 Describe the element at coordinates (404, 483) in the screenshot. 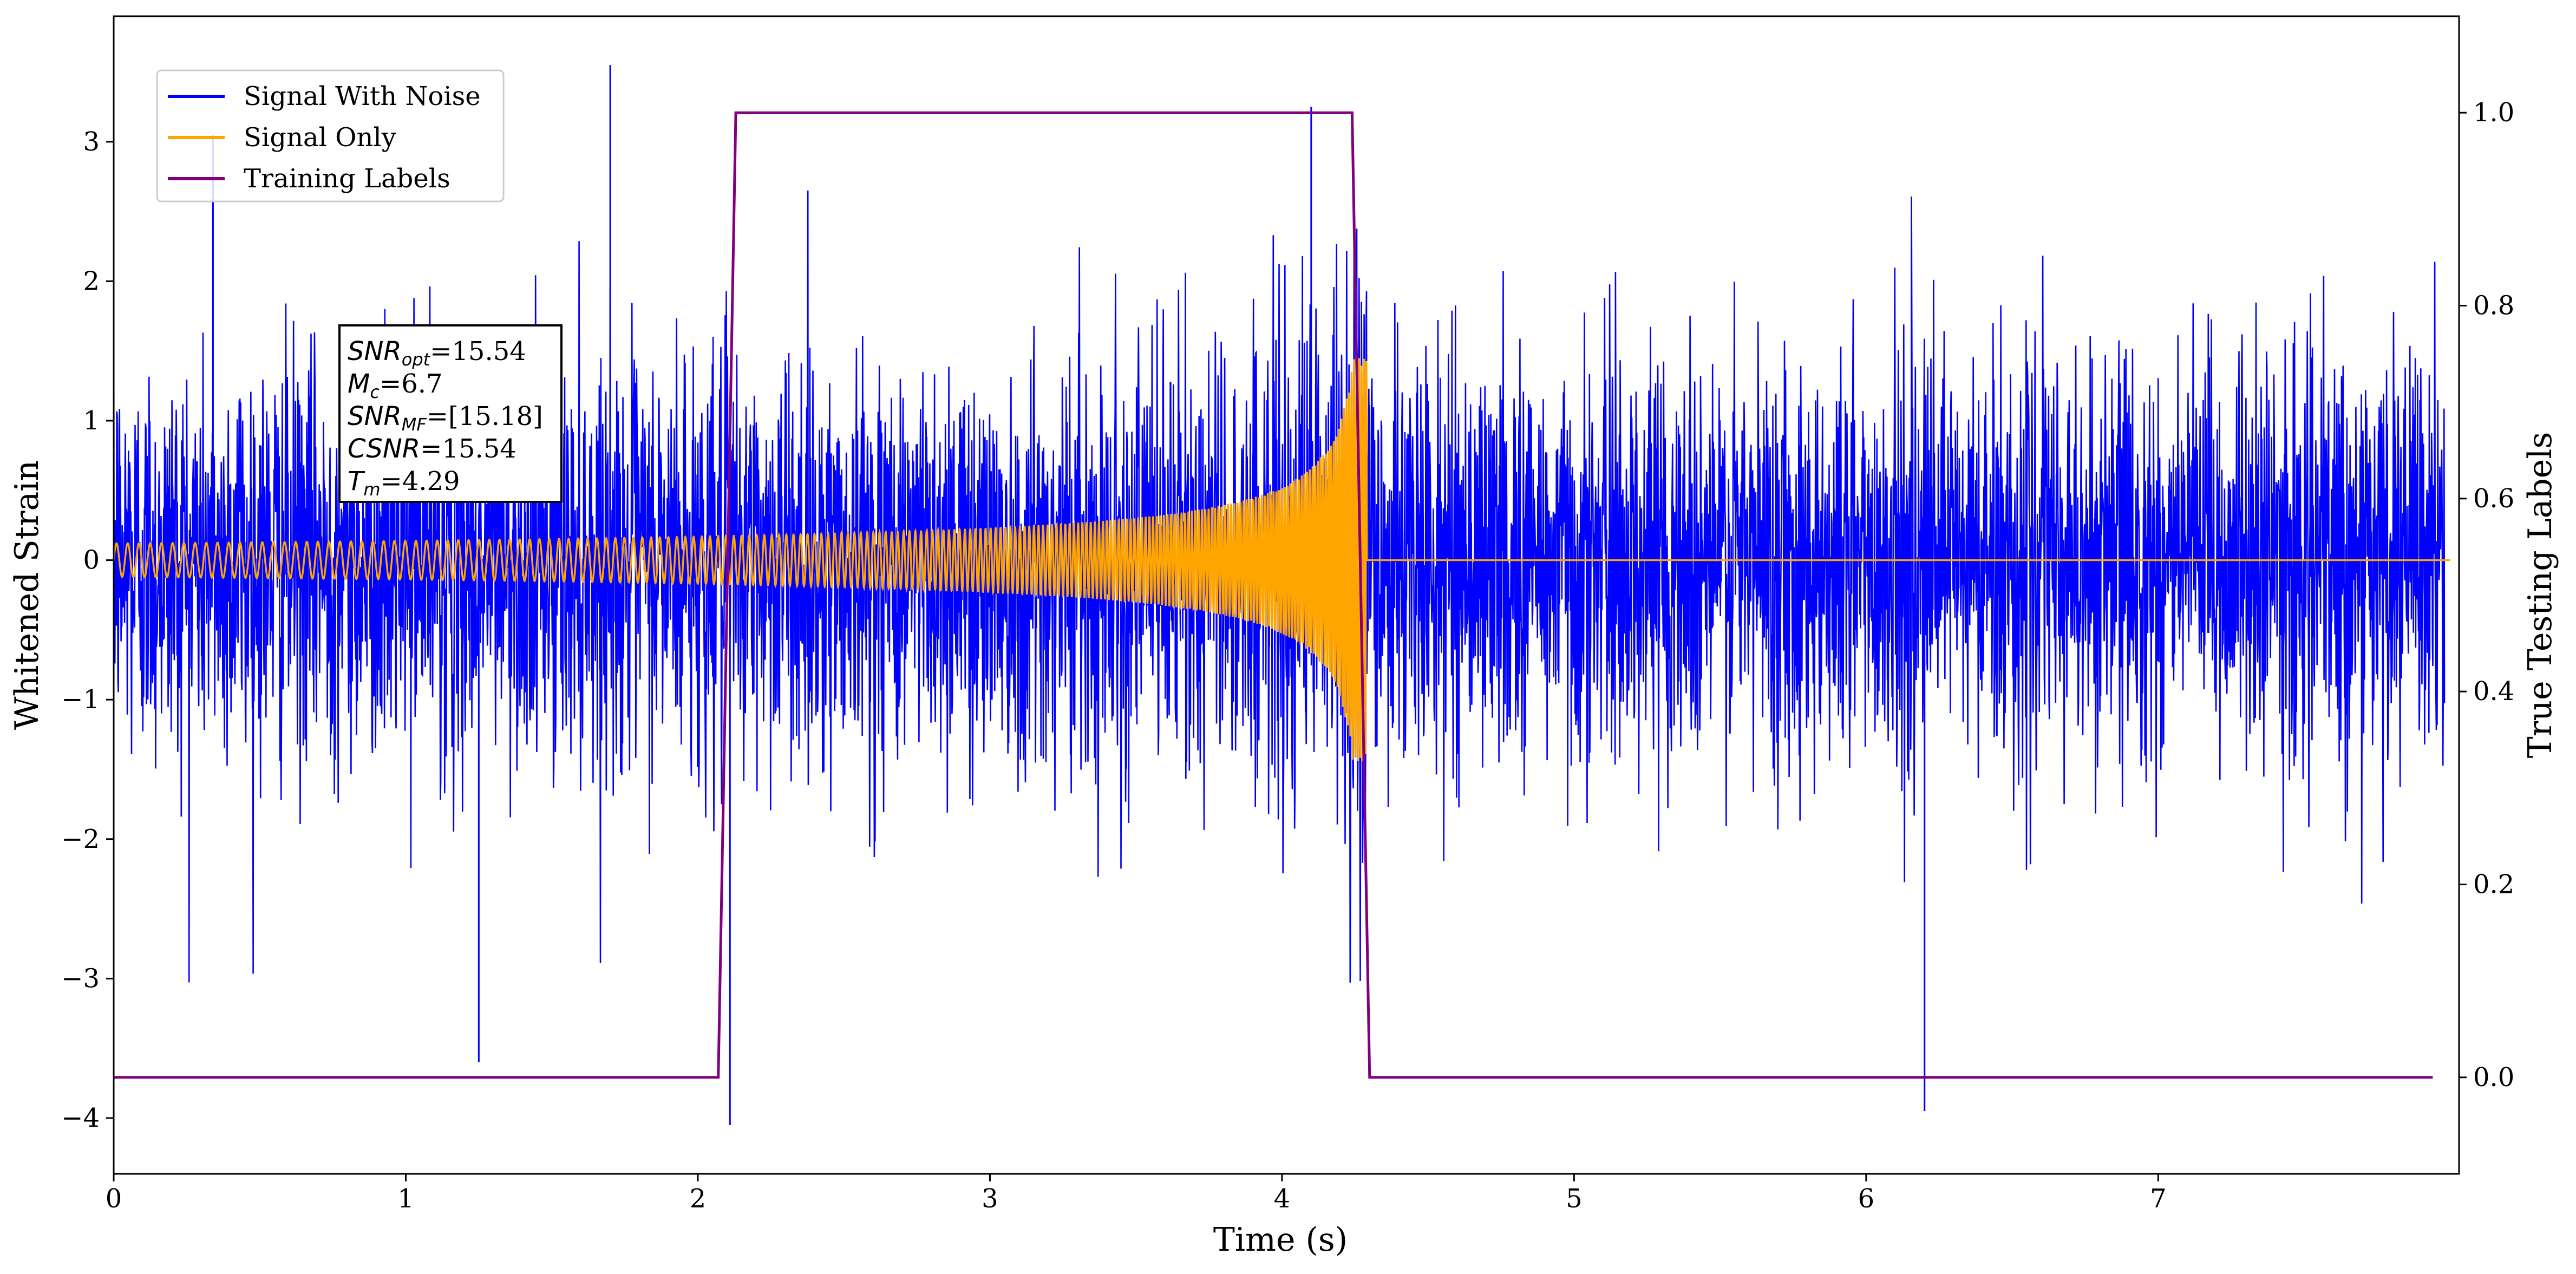

I see `annotation-line: Tm=4.29` at that location.